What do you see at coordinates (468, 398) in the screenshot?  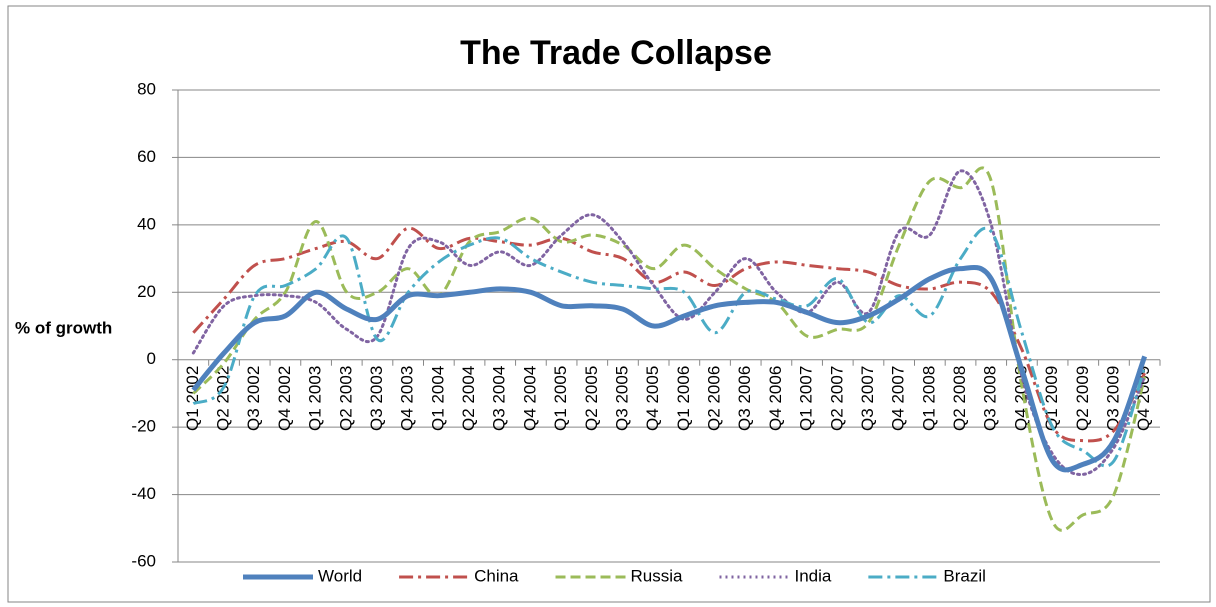 I see `x-tick-label: Q2 2004` at bounding box center [468, 398].